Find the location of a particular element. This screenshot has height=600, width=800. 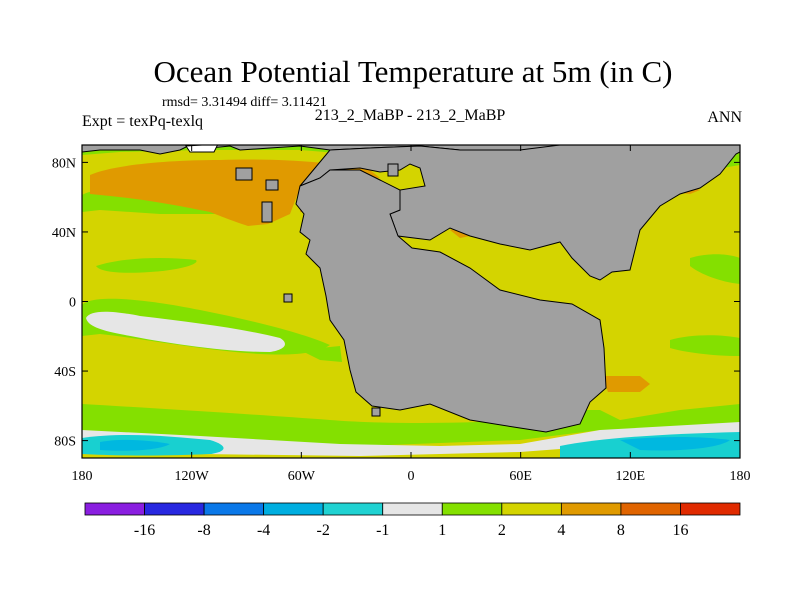

lon-label: 120W is located at coordinates (192, 476).